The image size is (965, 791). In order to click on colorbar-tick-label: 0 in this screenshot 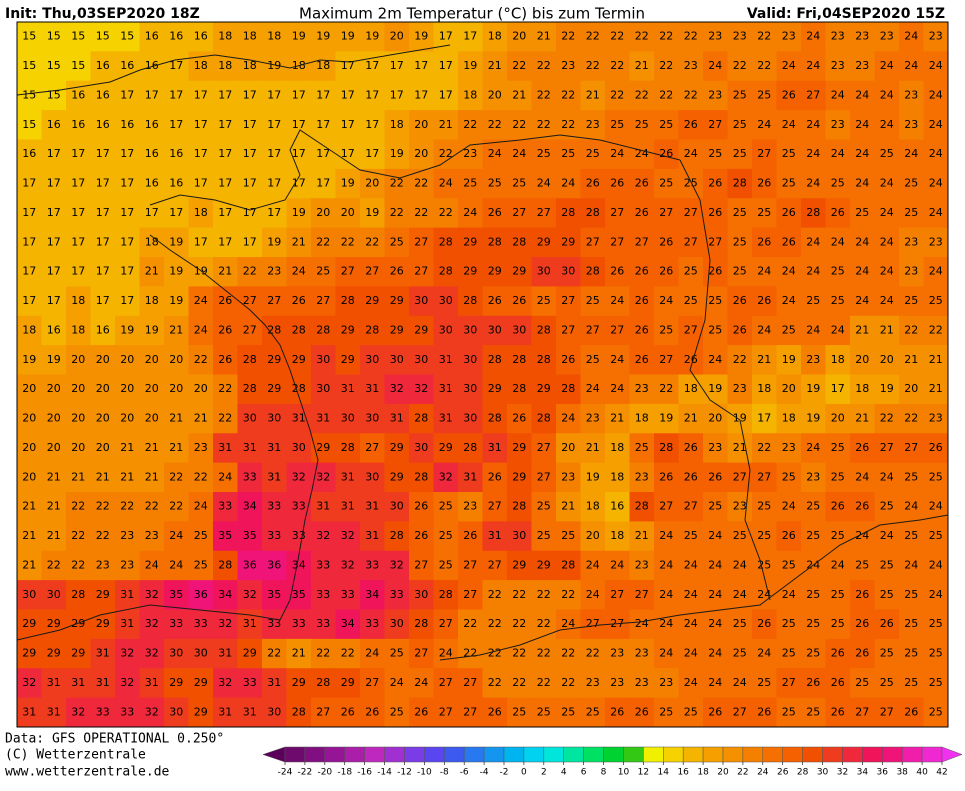, I will do `click(524, 773)`.